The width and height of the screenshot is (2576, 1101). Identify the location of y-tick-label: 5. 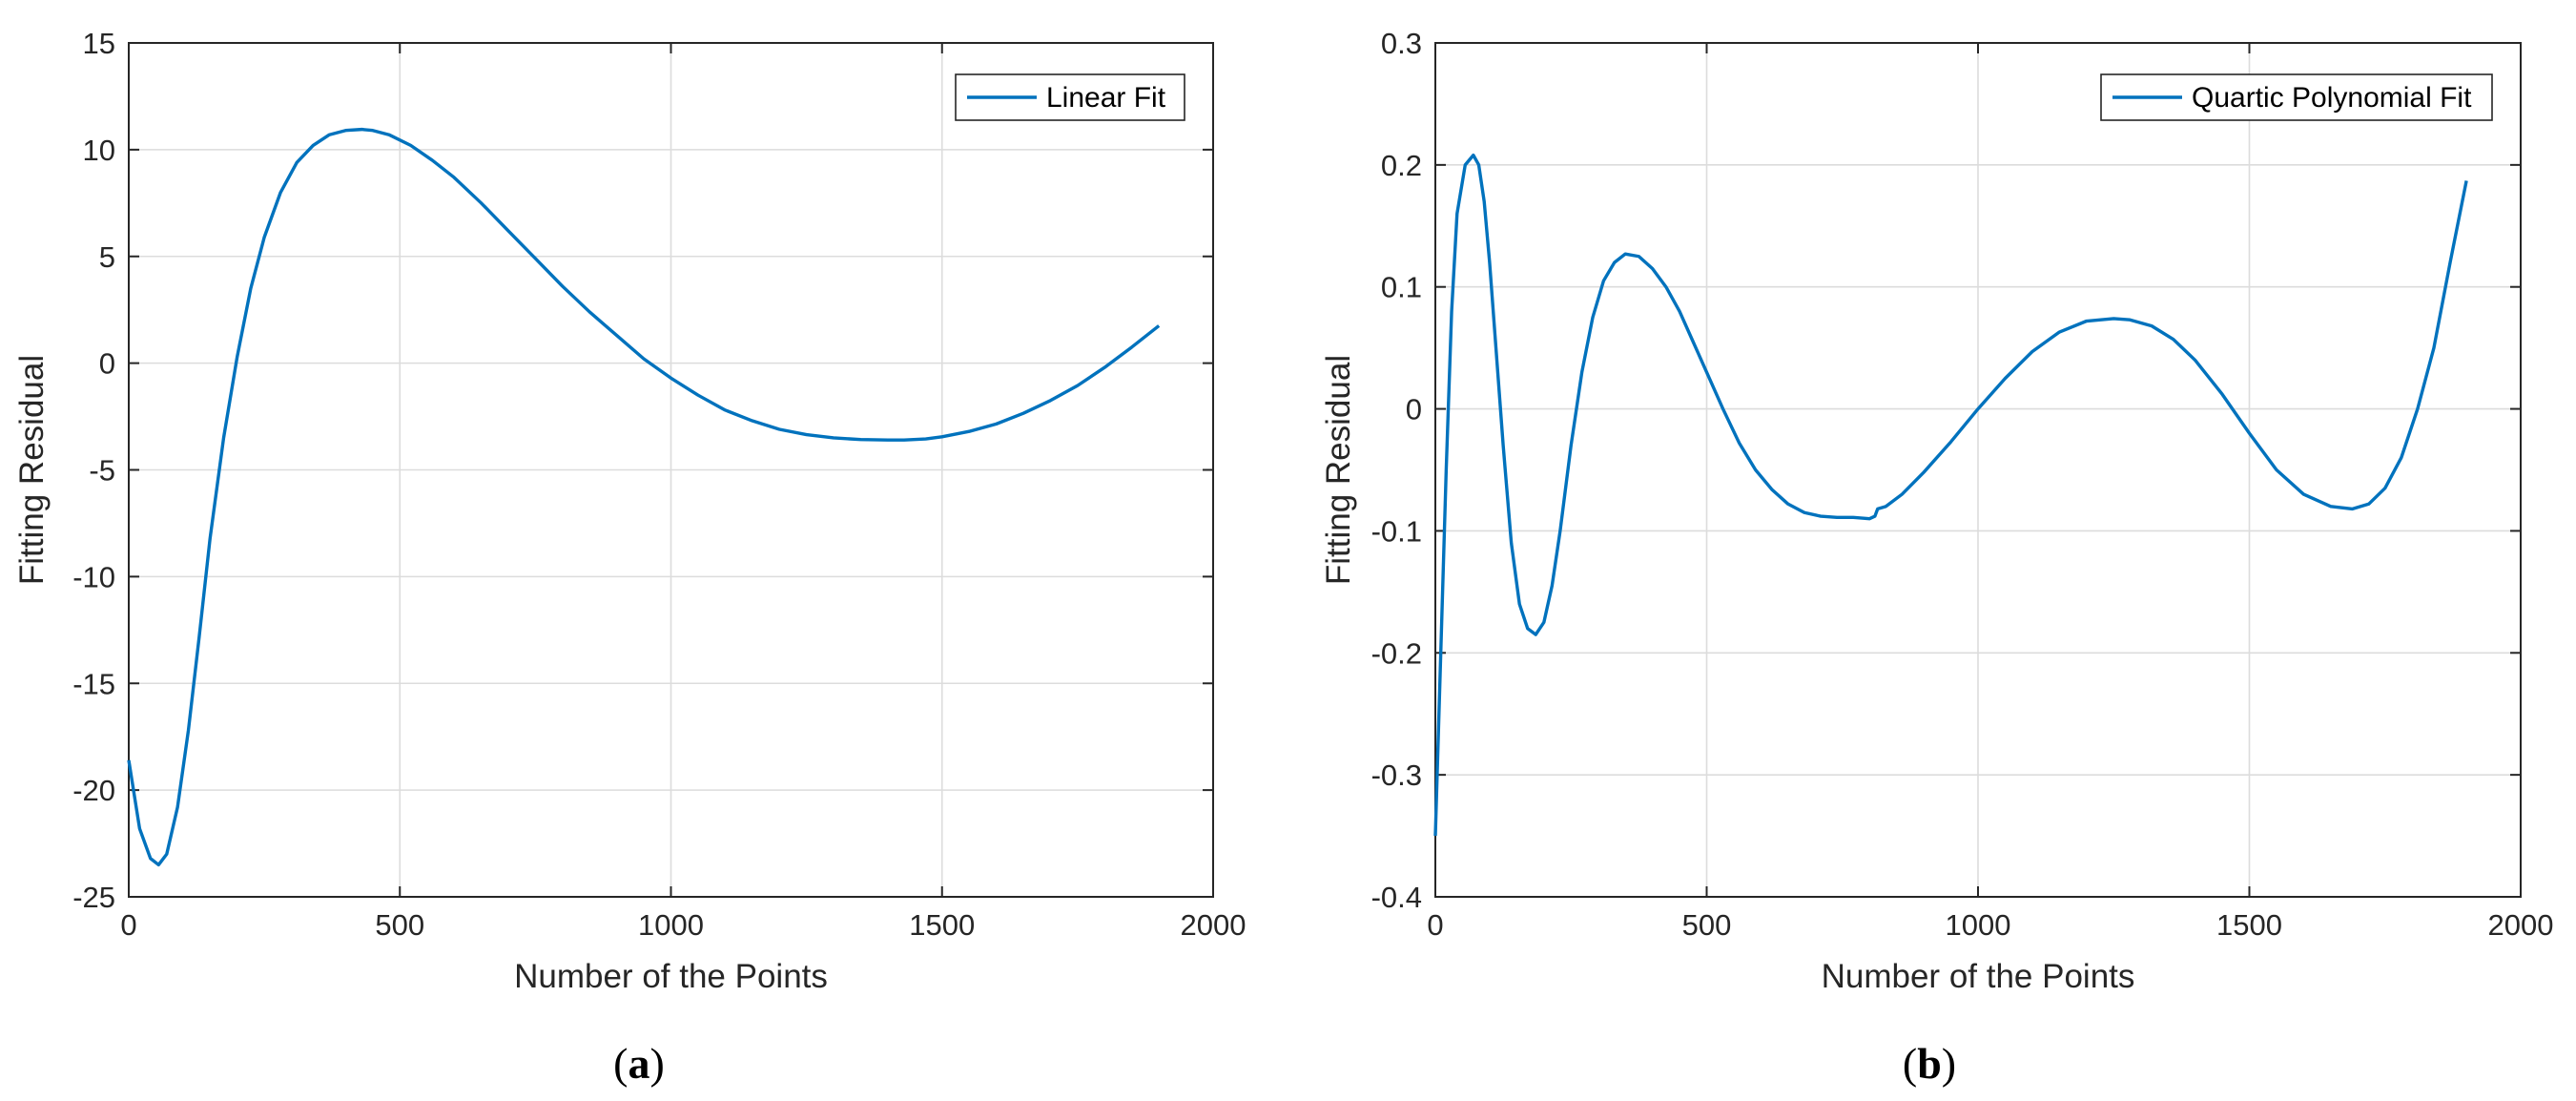
(107, 257).